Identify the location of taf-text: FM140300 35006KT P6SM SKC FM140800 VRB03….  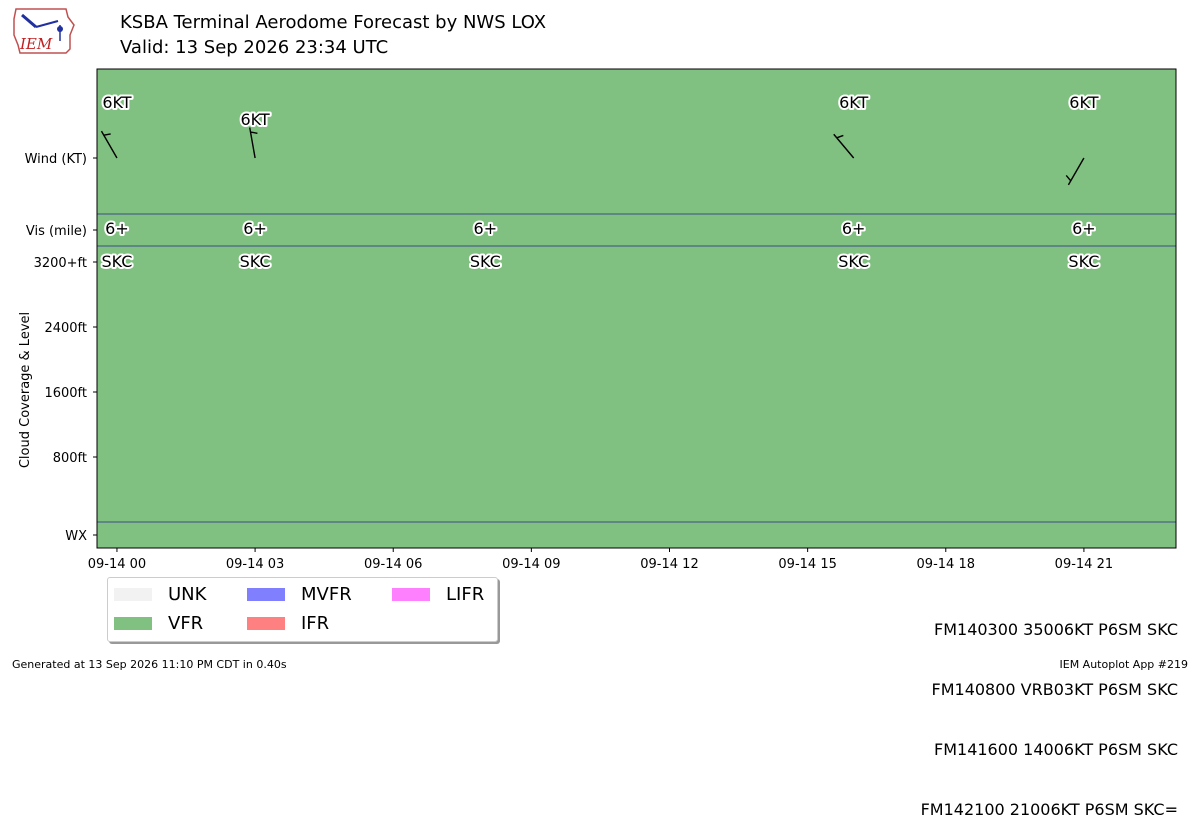
(1049, 710).